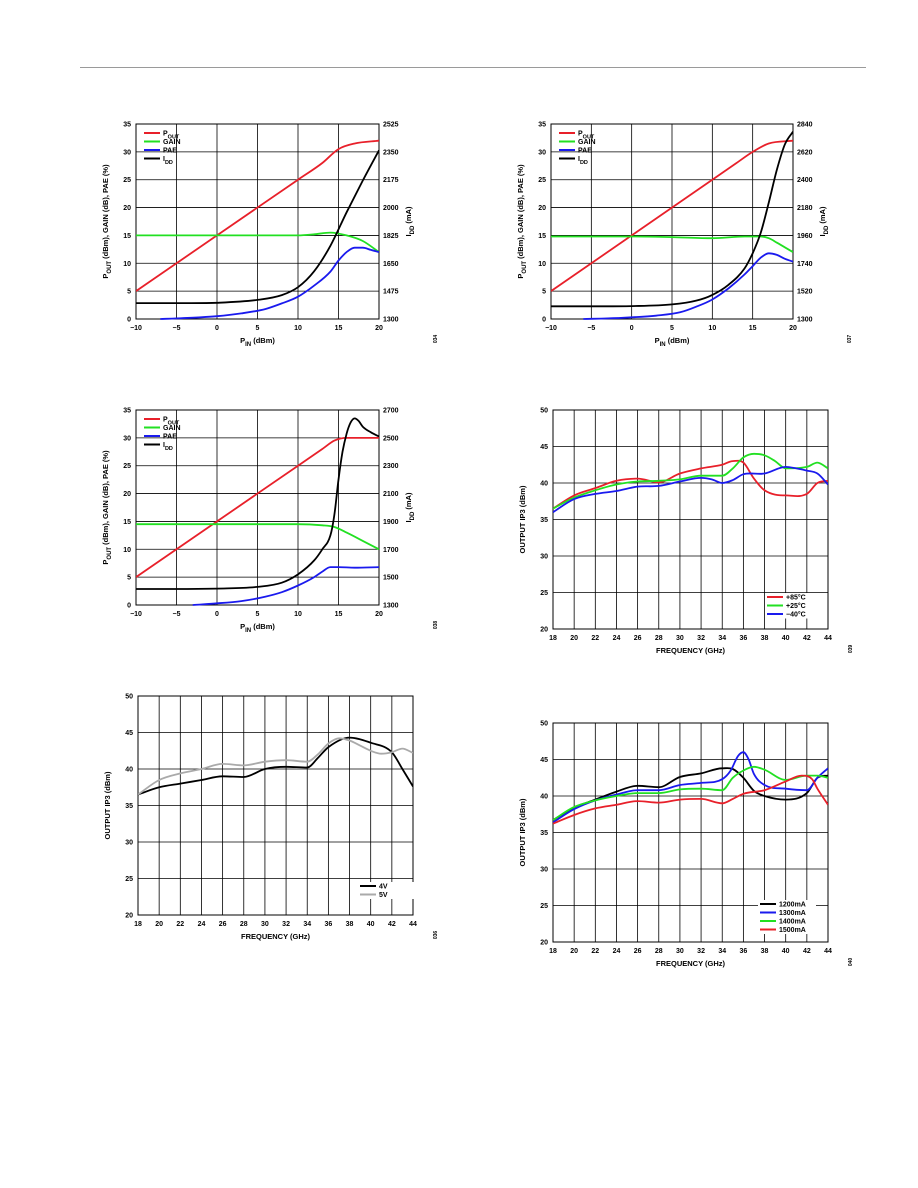  I want to click on y2-tick-label: 1960, so click(805, 236).